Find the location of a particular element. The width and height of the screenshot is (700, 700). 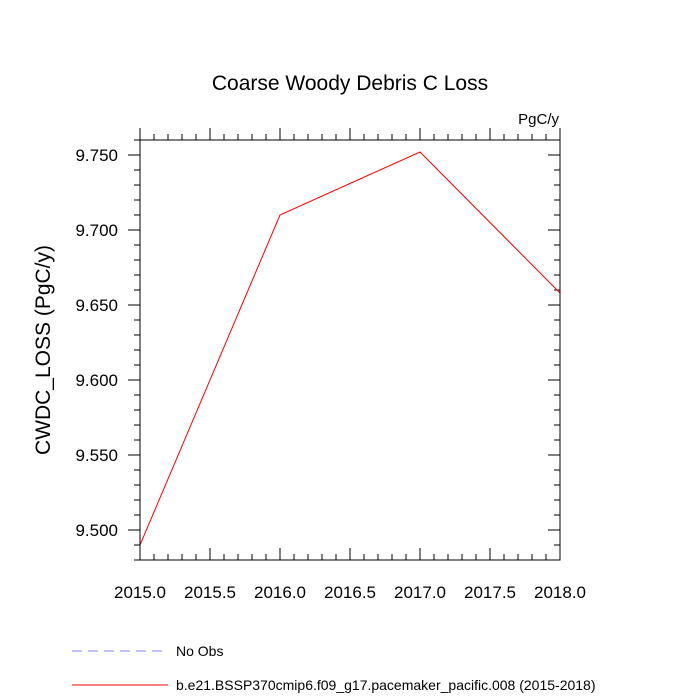

x-tick-label: 2017.0 is located at coordinates (420, 592).